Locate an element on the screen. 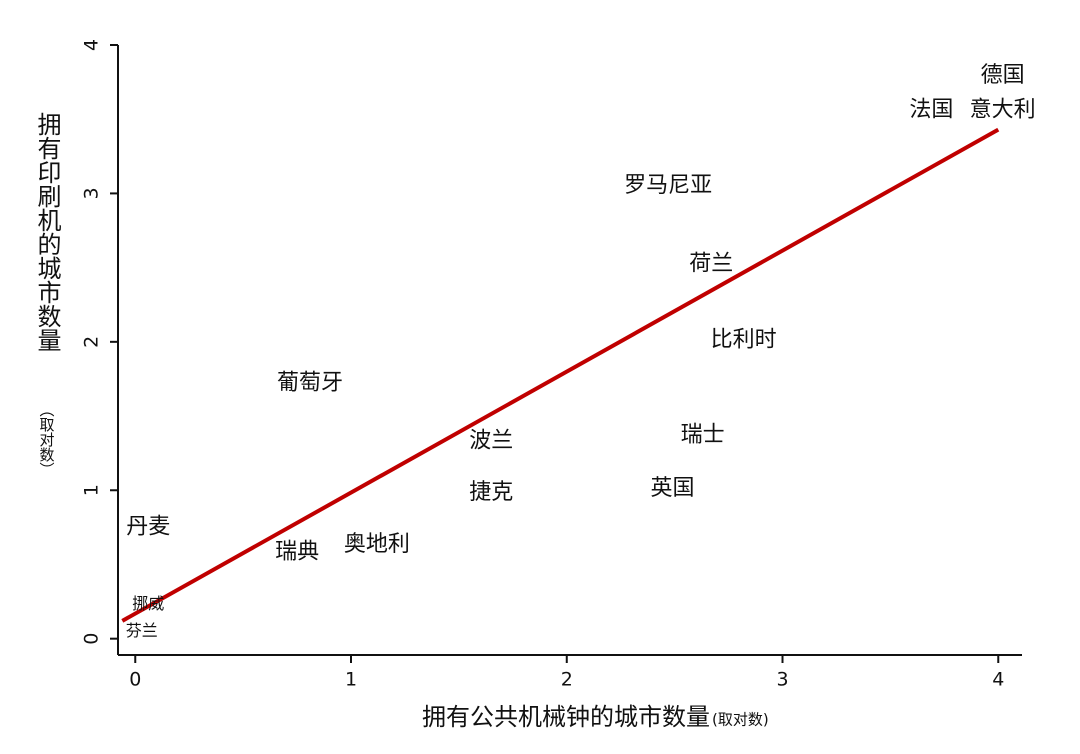 This screenshot has height=754, width=1080. point-label: 波兰 is located at coordinates (491, 440).